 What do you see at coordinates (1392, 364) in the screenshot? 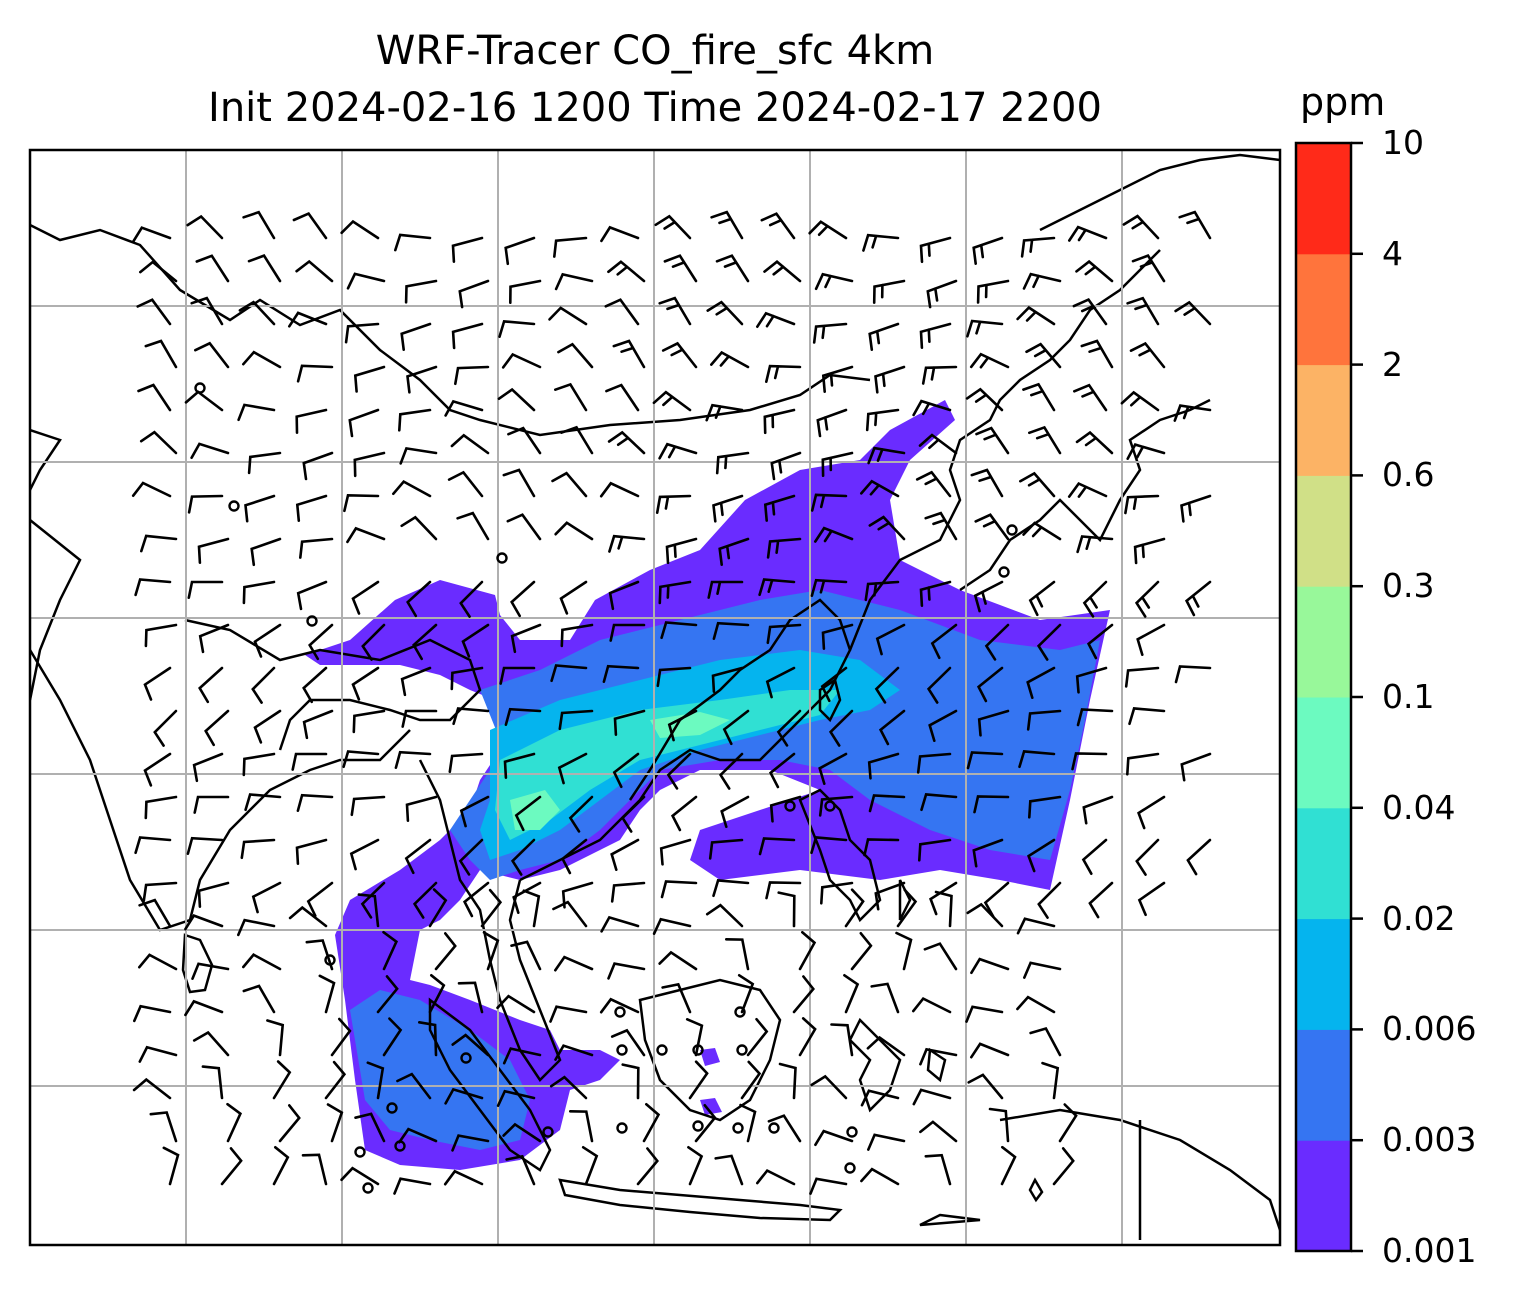
I see `colorbar-tick-label: 2` at bounding box center [1392, 364].